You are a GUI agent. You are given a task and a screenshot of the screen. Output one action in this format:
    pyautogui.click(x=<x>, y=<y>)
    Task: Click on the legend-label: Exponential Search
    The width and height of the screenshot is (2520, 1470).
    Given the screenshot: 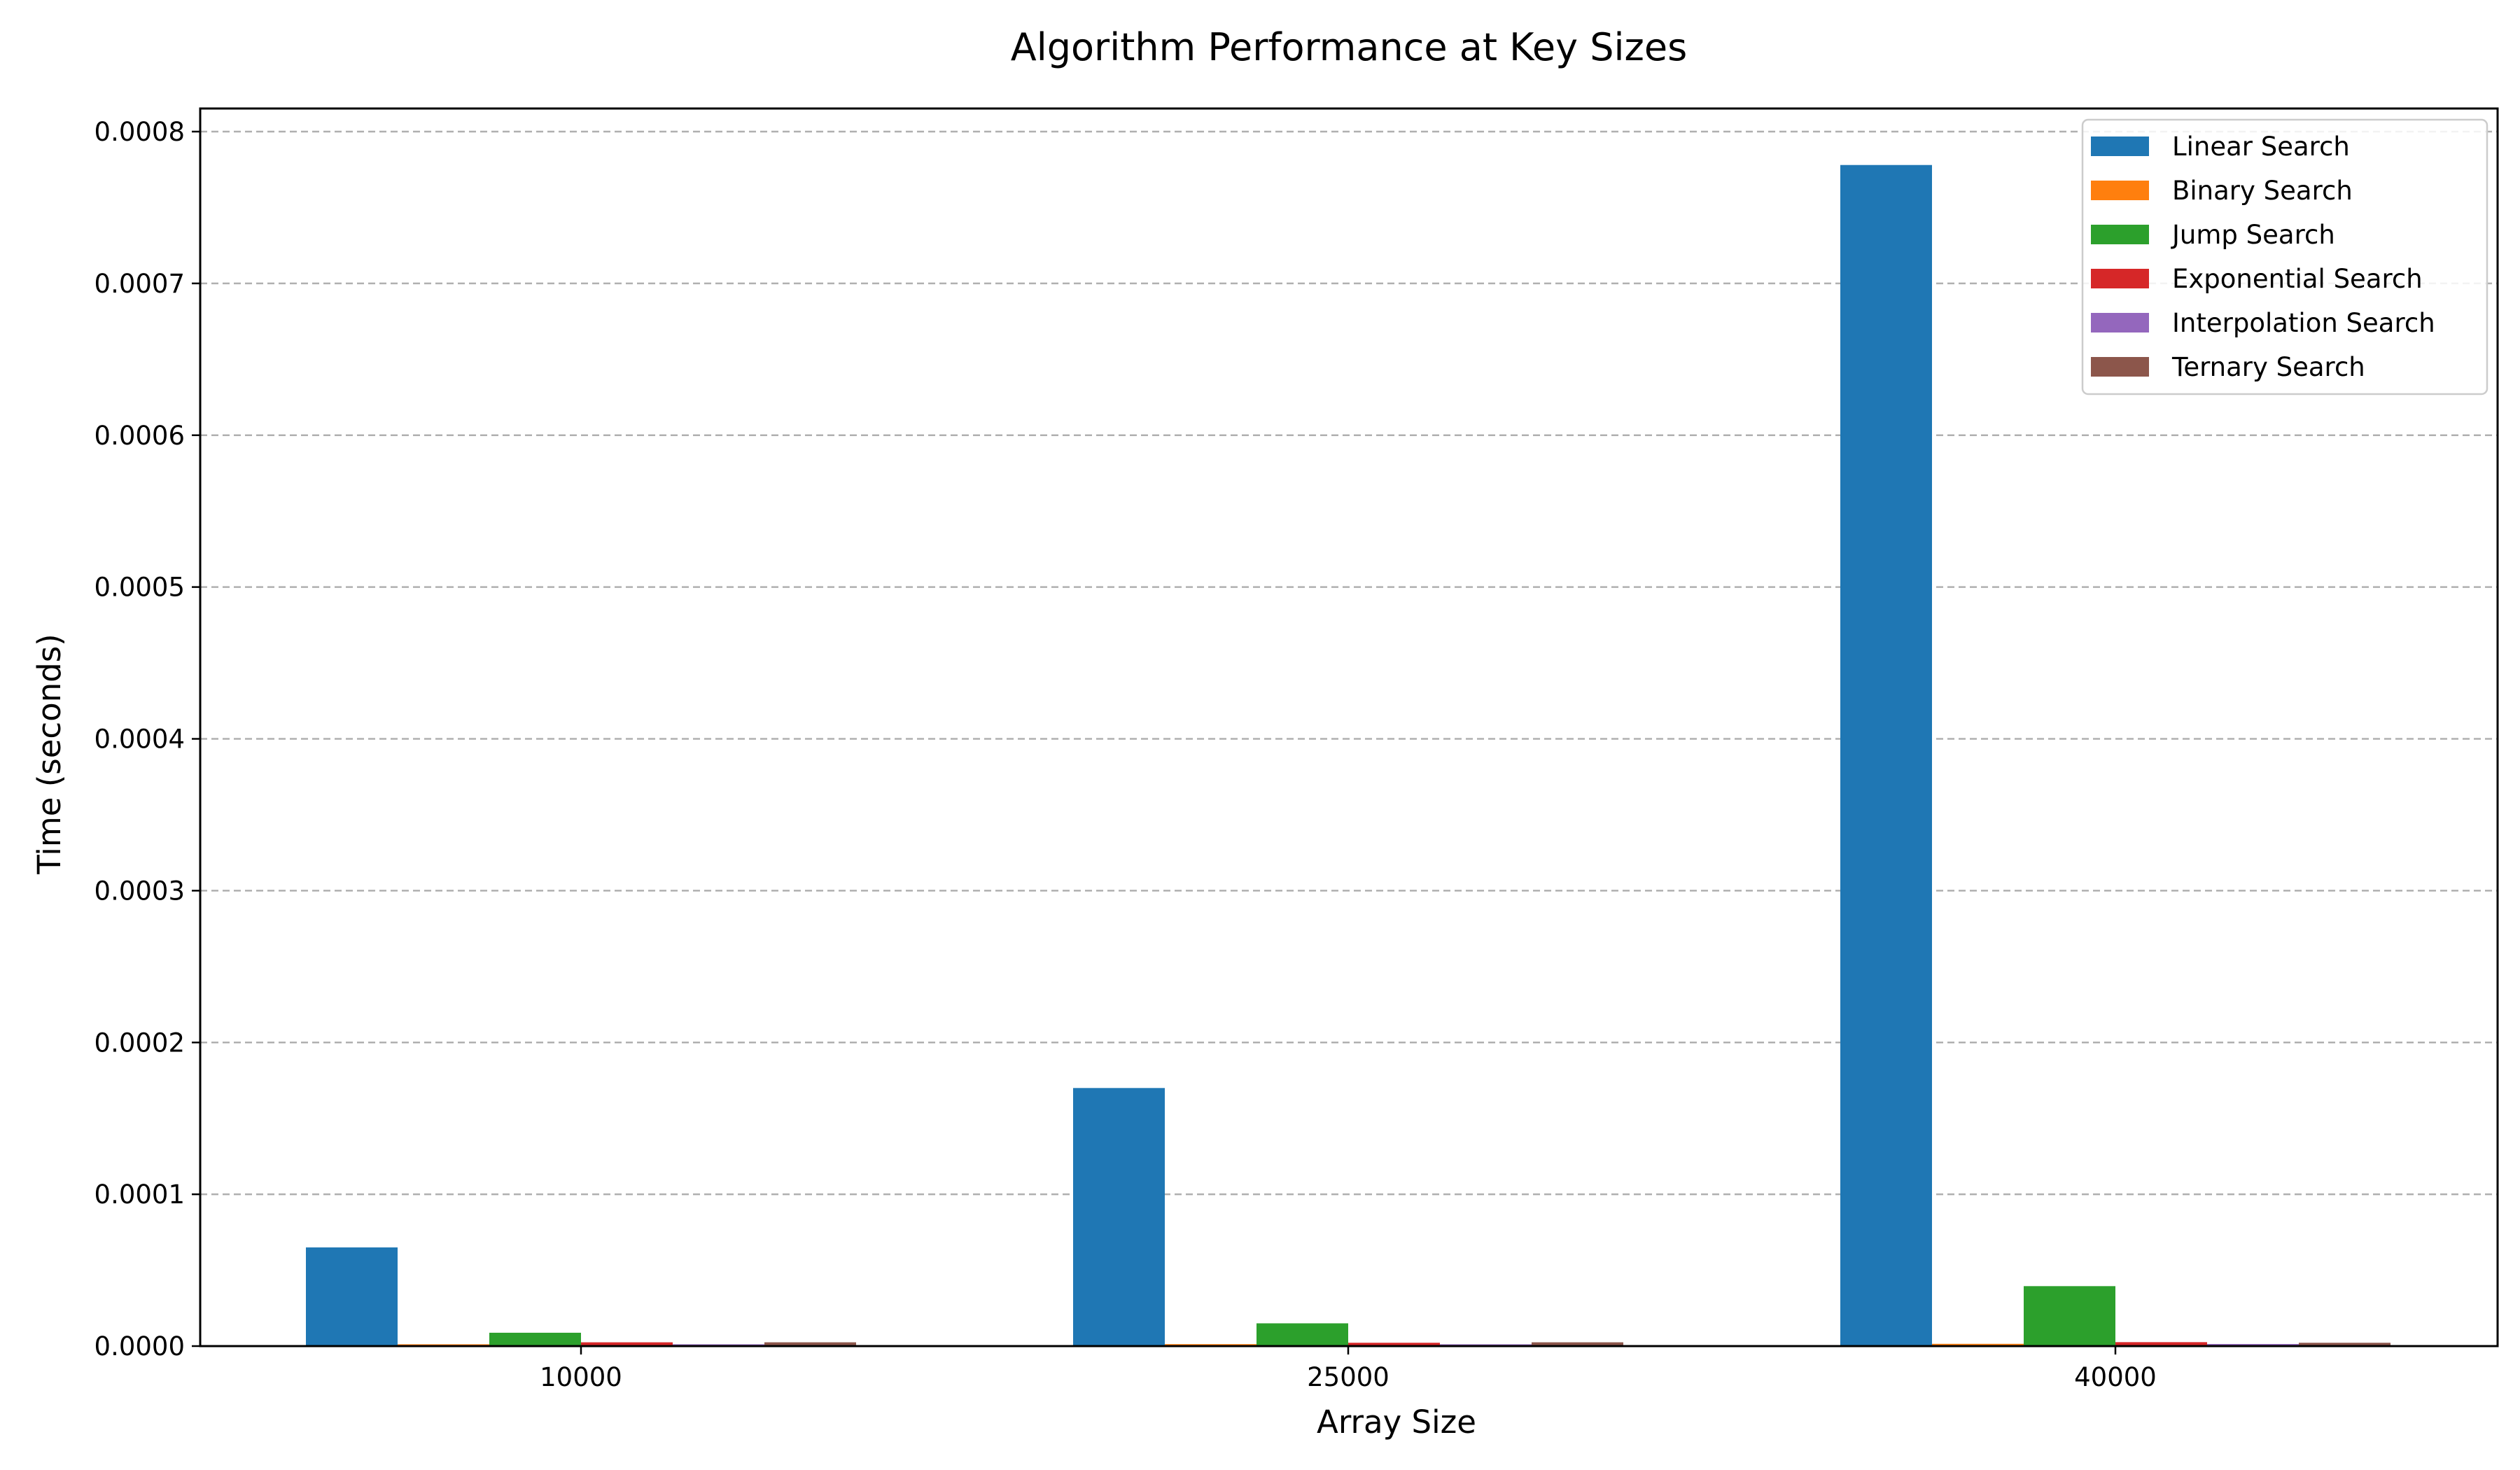 What is the action you would take?
    pyautogui.click(x=2297, y=279)
    